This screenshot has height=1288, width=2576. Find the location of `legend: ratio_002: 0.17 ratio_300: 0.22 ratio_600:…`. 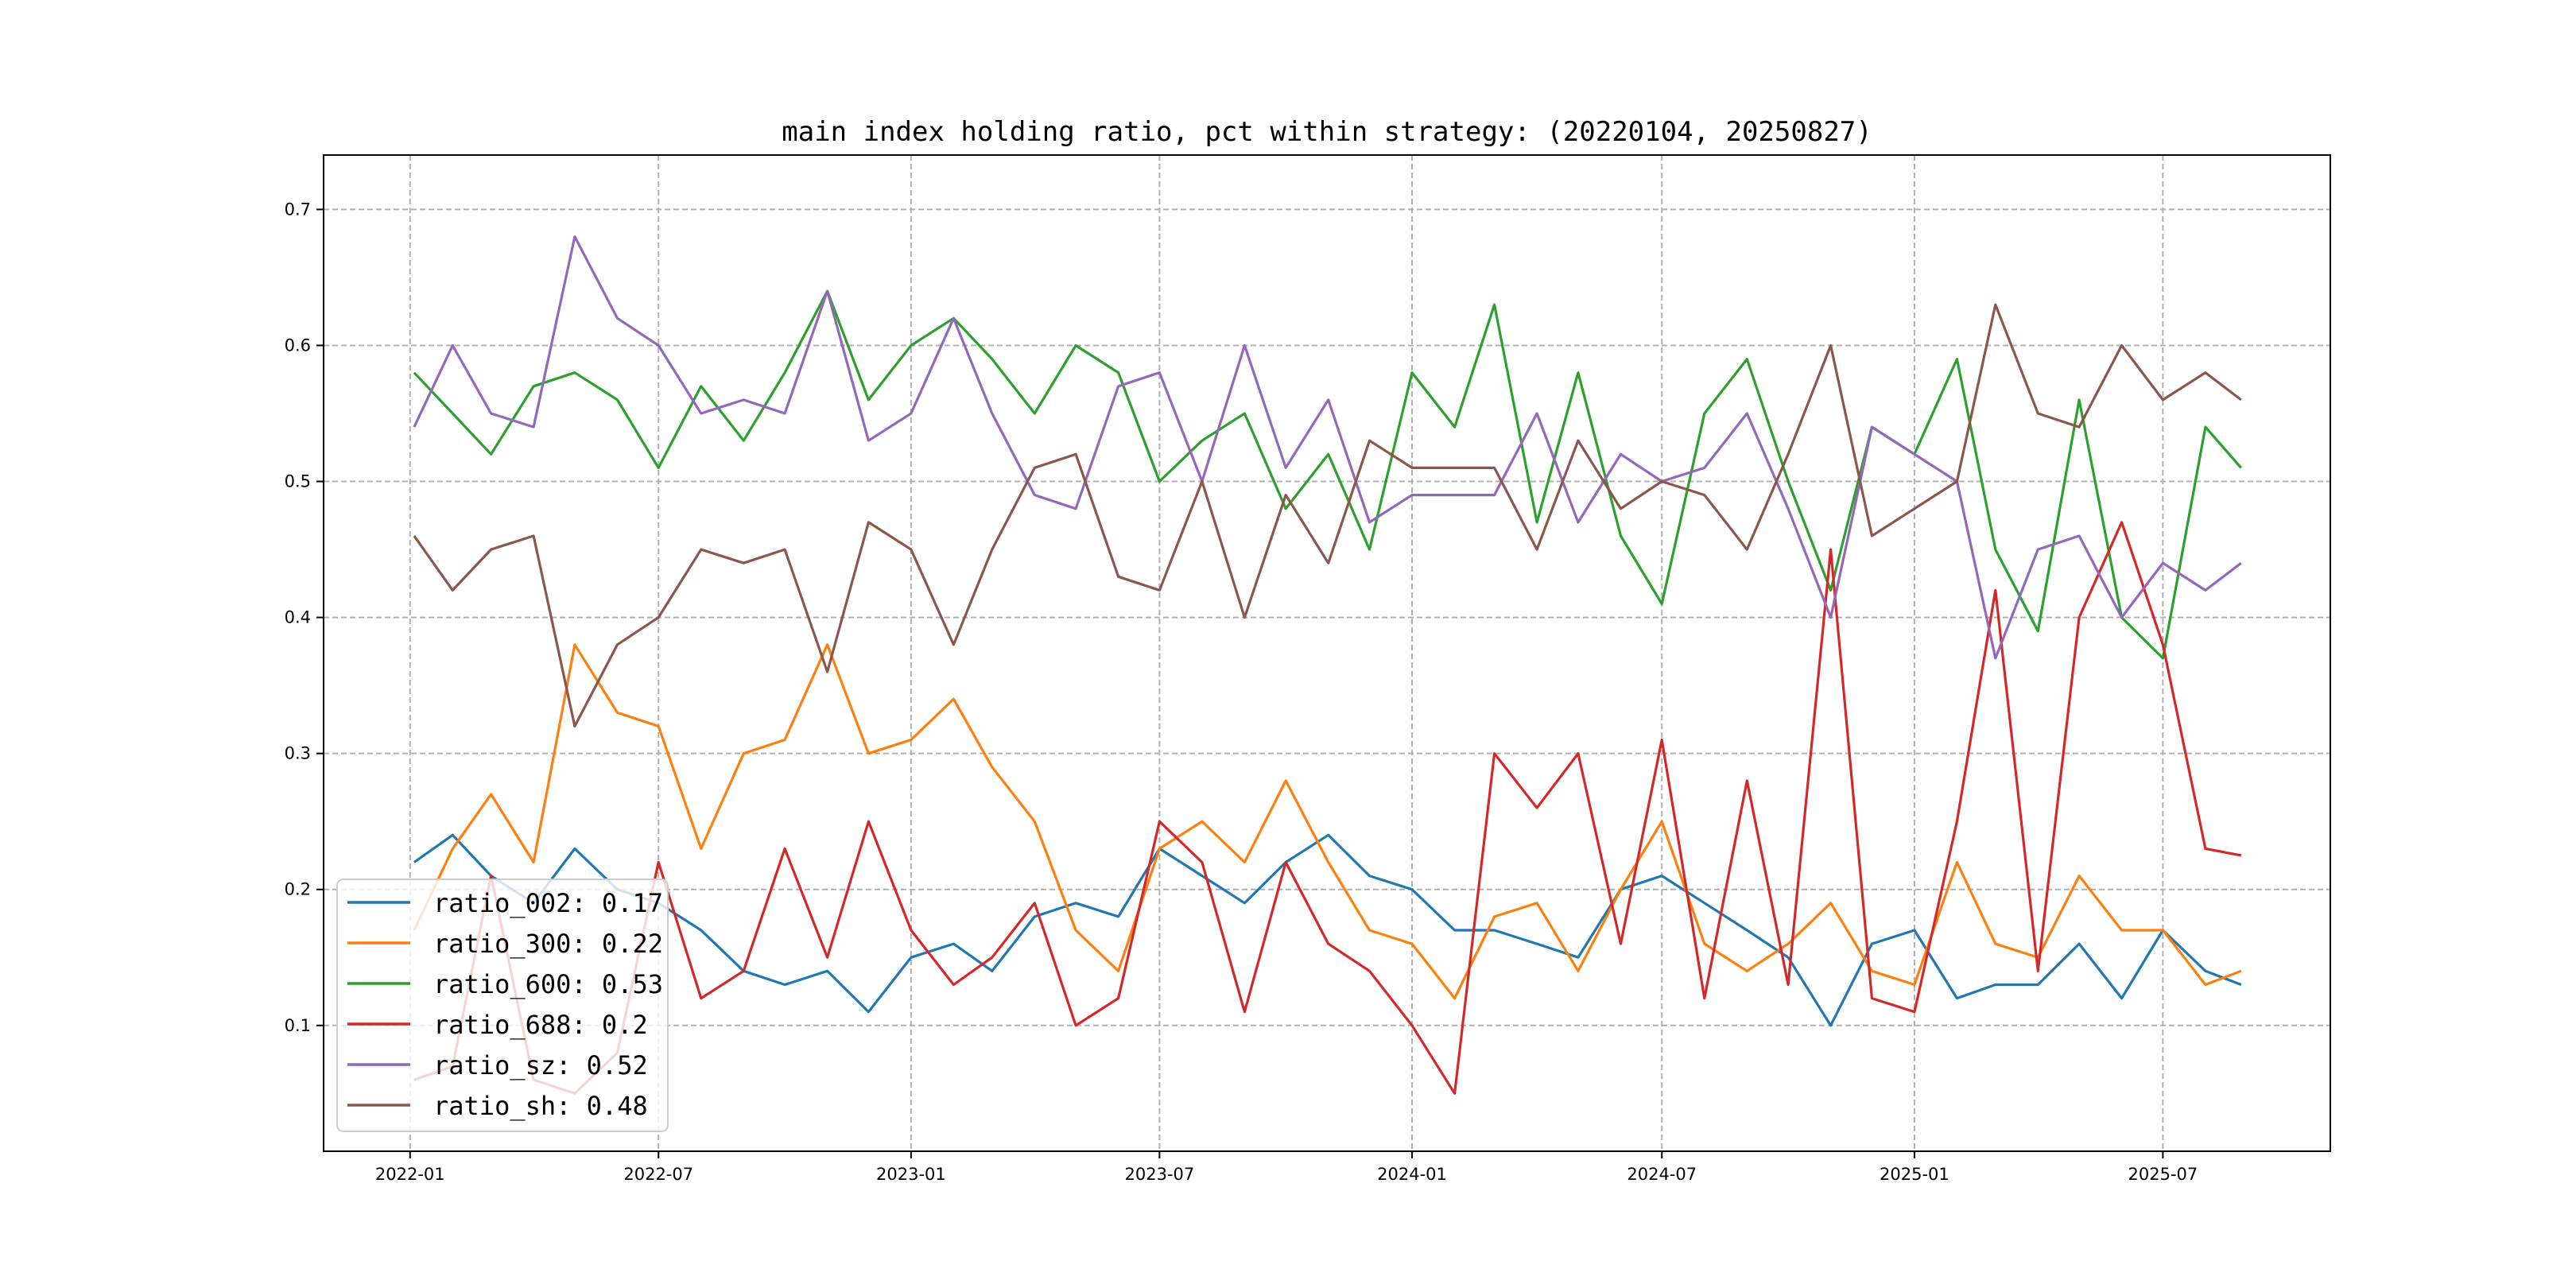

legend: ratio_002: 0.17 ratio_300: 0.22 ratio_600:… is located at coordinates (502, 1005).